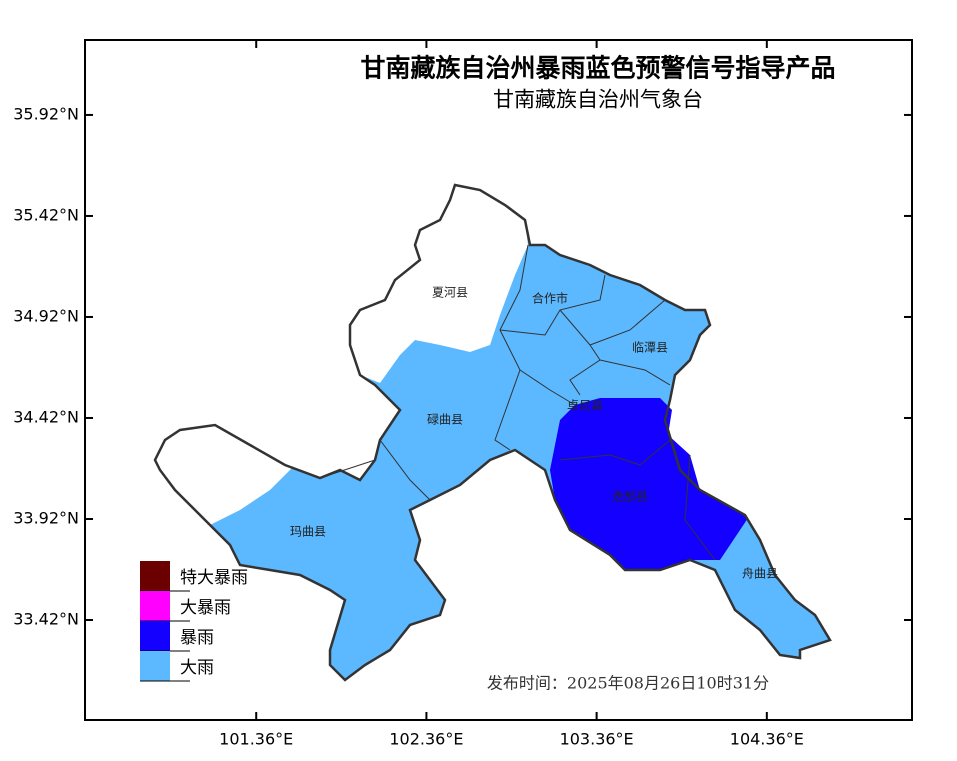 This screenshot has height=761, width=957. I want to click on legend-label: 大雨, so click(197, 668).